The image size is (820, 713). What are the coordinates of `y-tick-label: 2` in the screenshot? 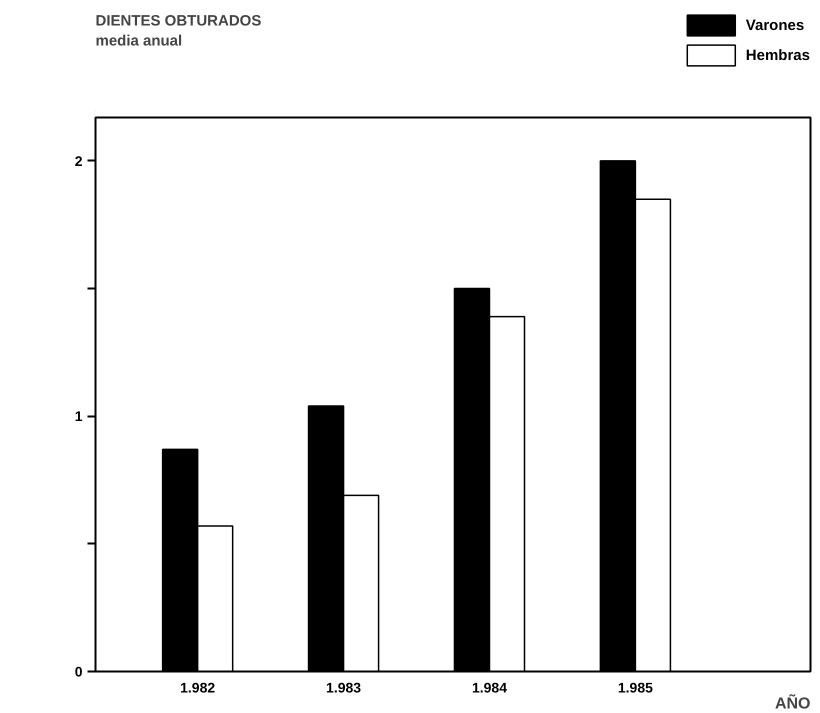 It's located at (78, 160).